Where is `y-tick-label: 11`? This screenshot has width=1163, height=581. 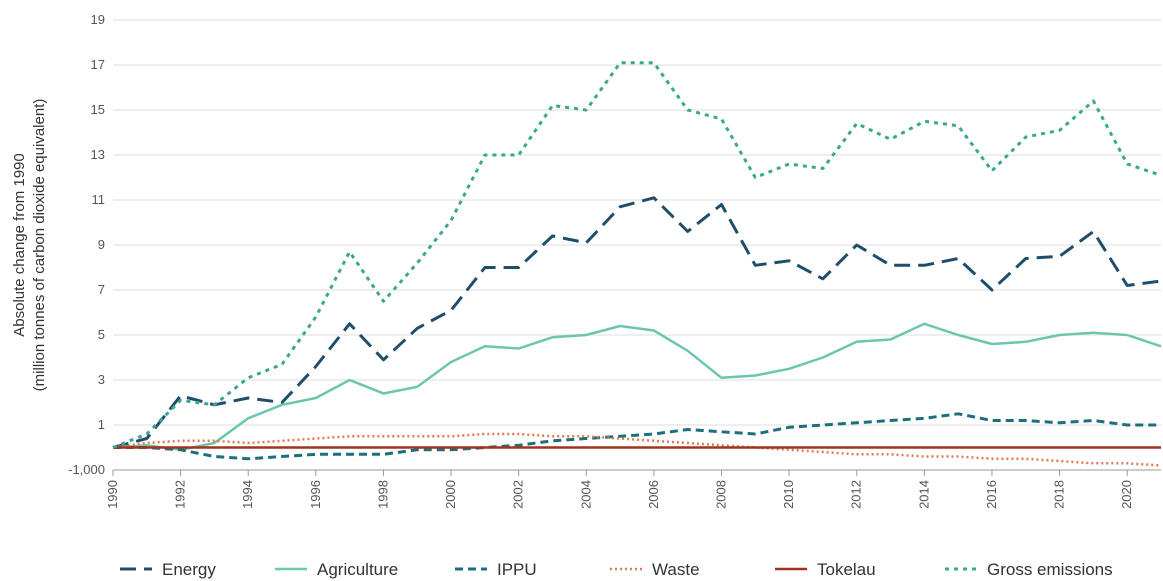 y-tick-label: 11 is located at coordinates (99, 199).